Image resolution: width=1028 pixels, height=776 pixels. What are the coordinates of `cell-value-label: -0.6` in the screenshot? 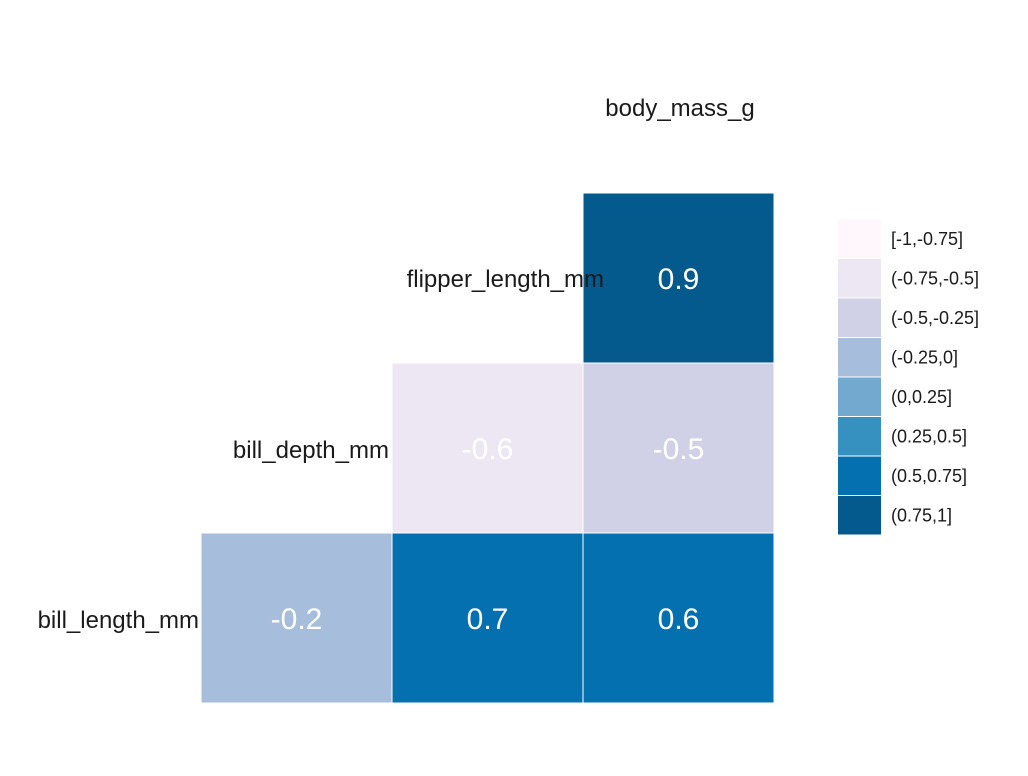 It's located at (488, 449).